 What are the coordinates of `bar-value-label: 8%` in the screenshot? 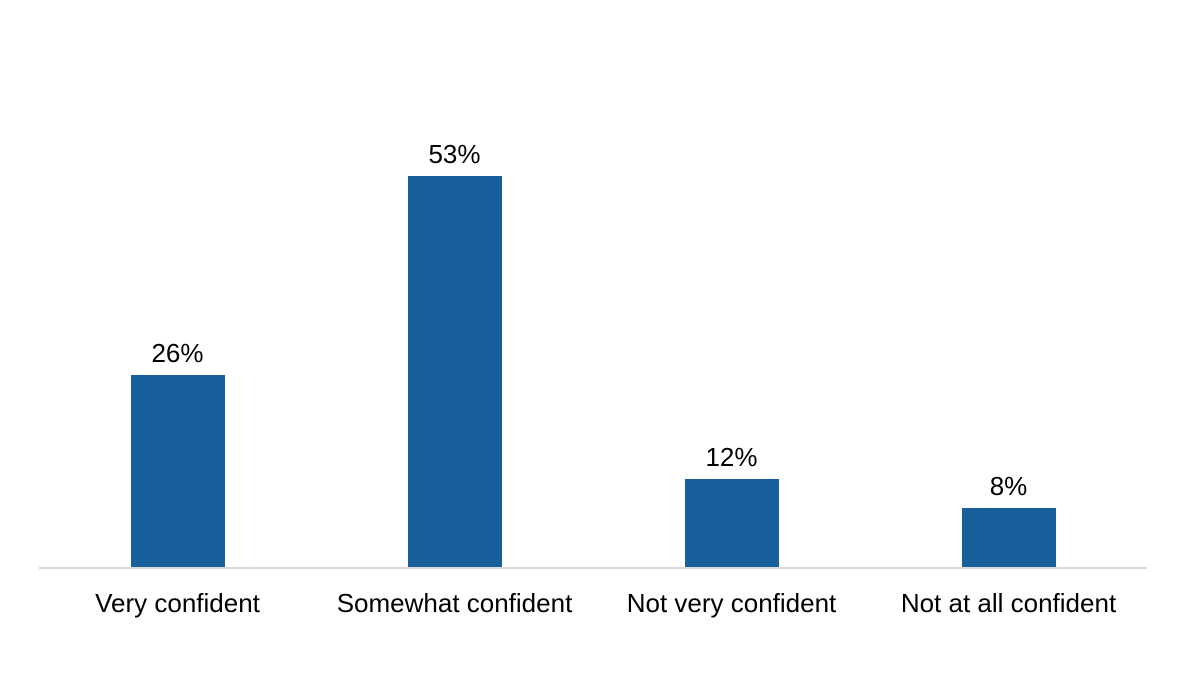 It's located at (1008, 486).